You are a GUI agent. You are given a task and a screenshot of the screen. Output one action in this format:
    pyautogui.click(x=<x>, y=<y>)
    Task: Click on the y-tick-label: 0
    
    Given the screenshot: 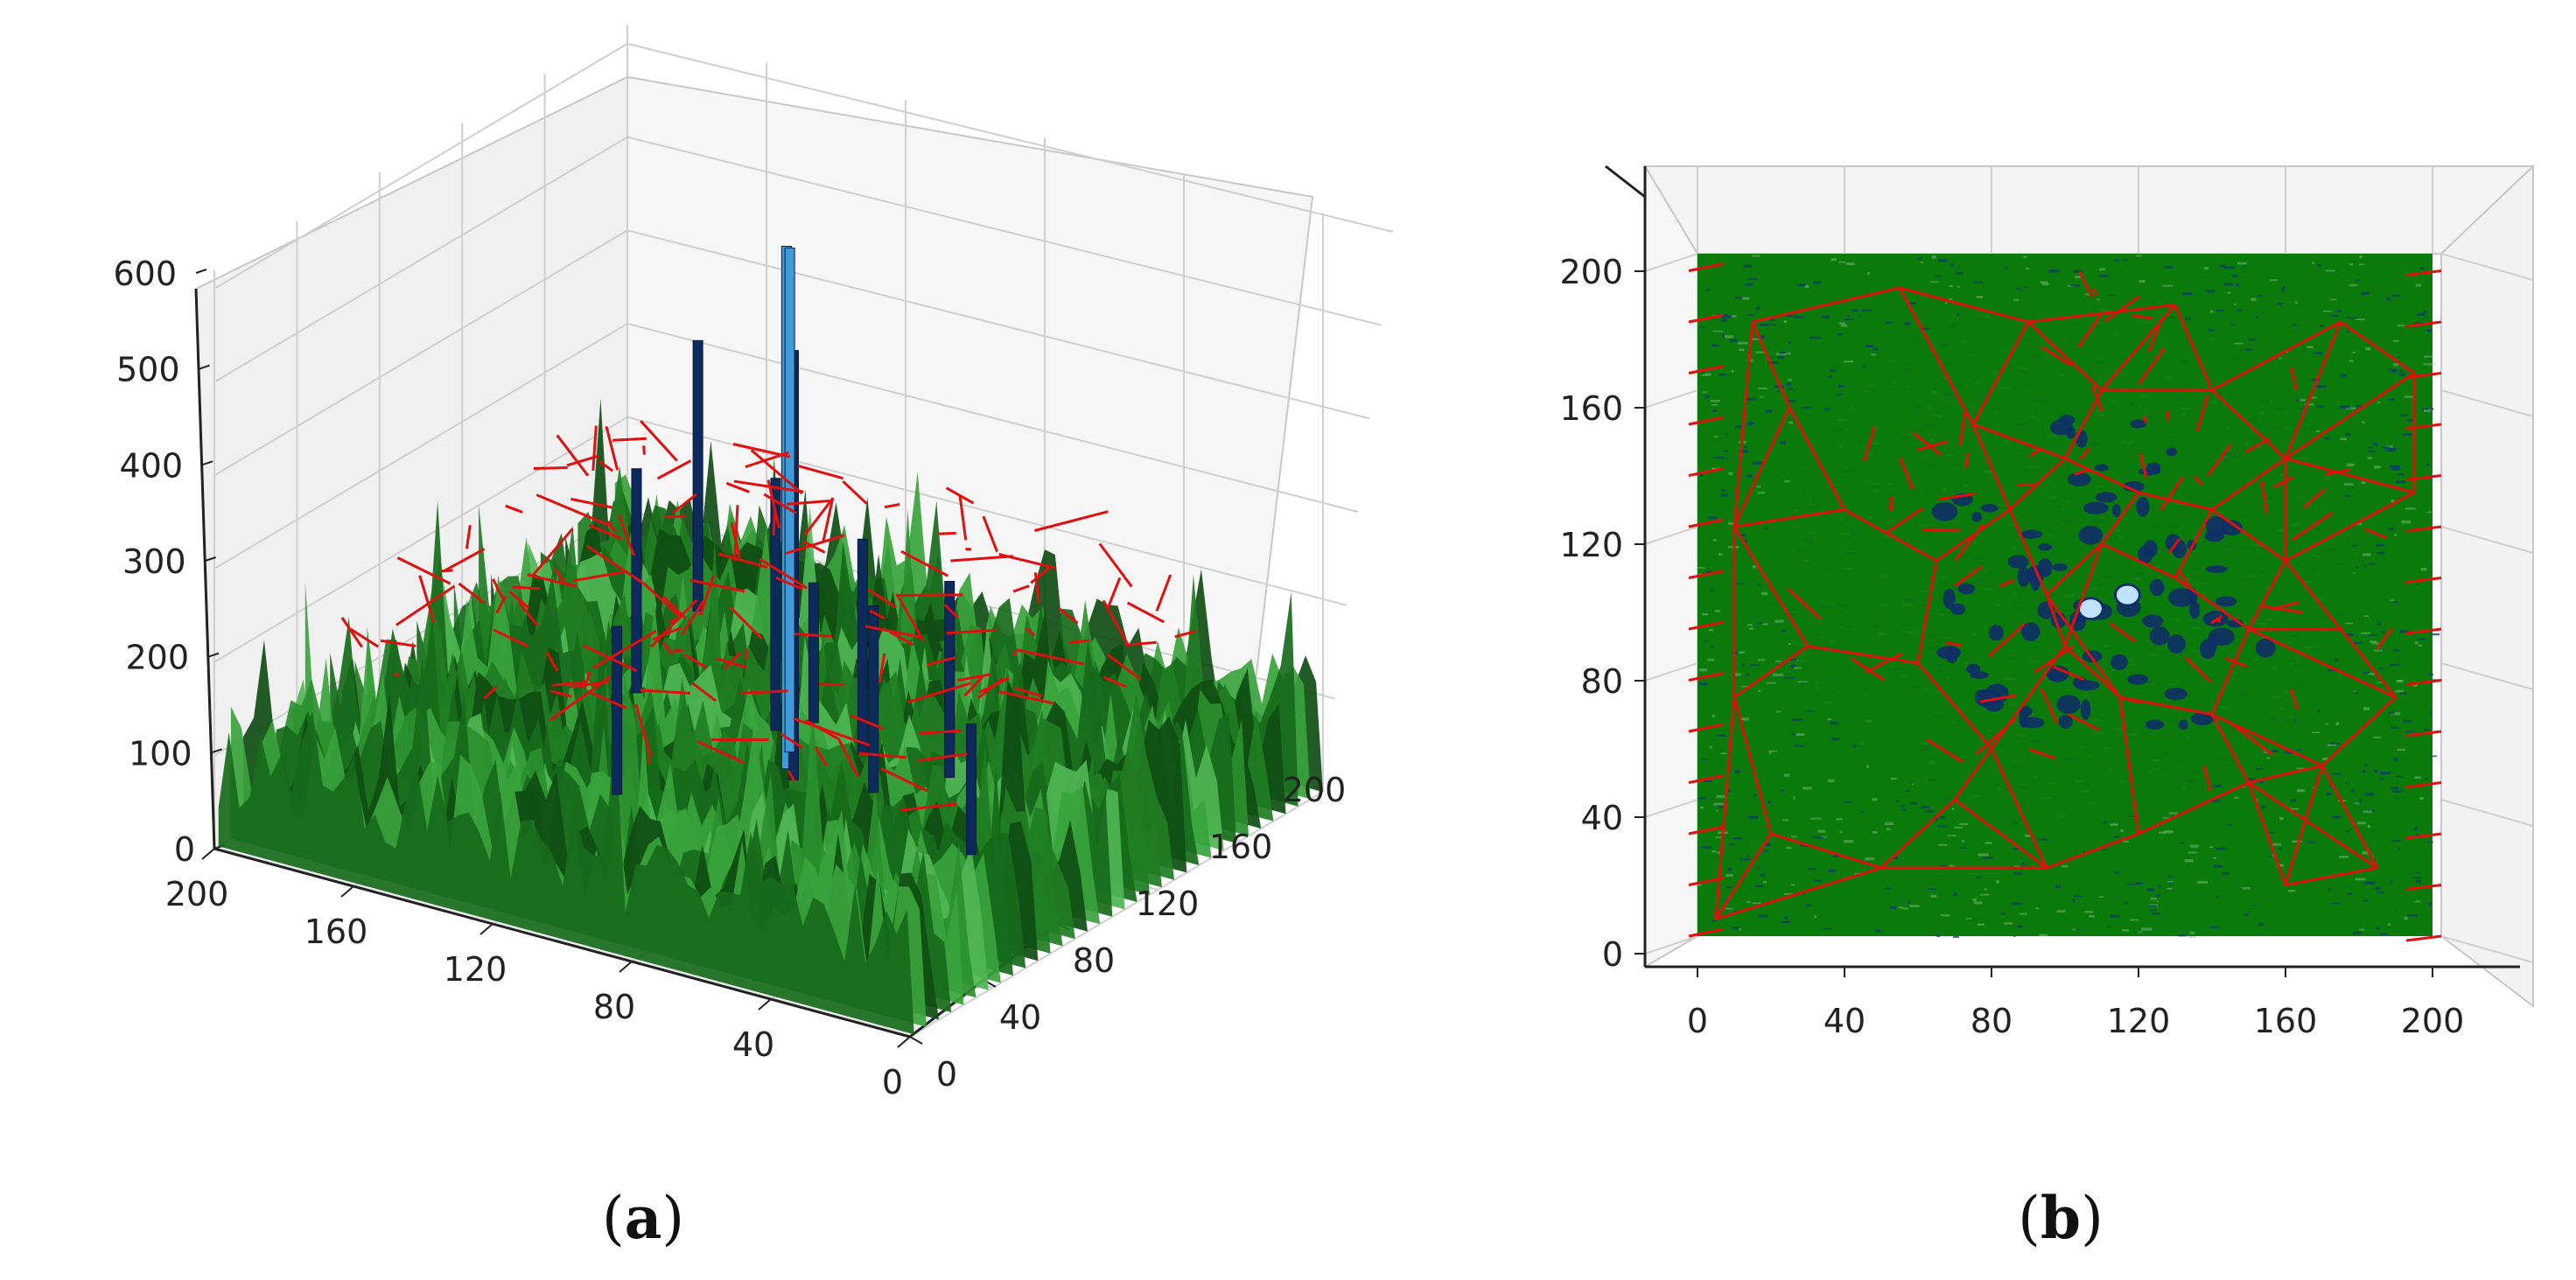 What is the action you would take?
    pyautogui.click(x=946, y=1074)
    